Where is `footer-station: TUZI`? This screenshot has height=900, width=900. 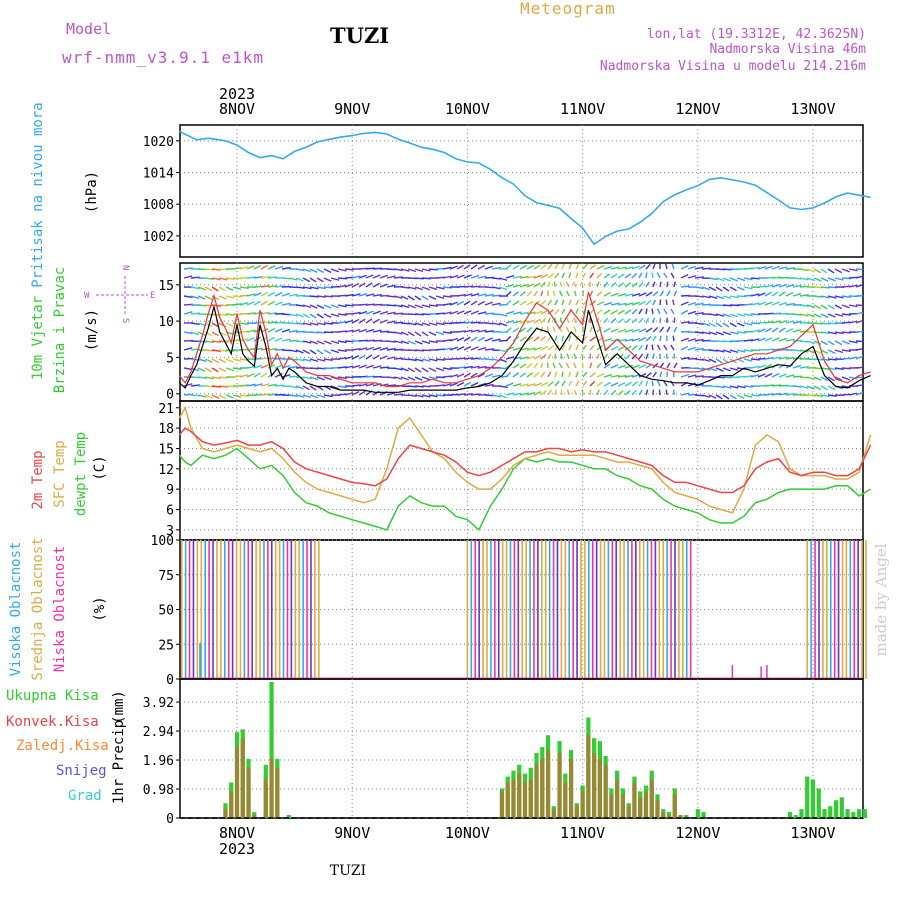
footer-station: TUZI is located at coordinates (348, 871).